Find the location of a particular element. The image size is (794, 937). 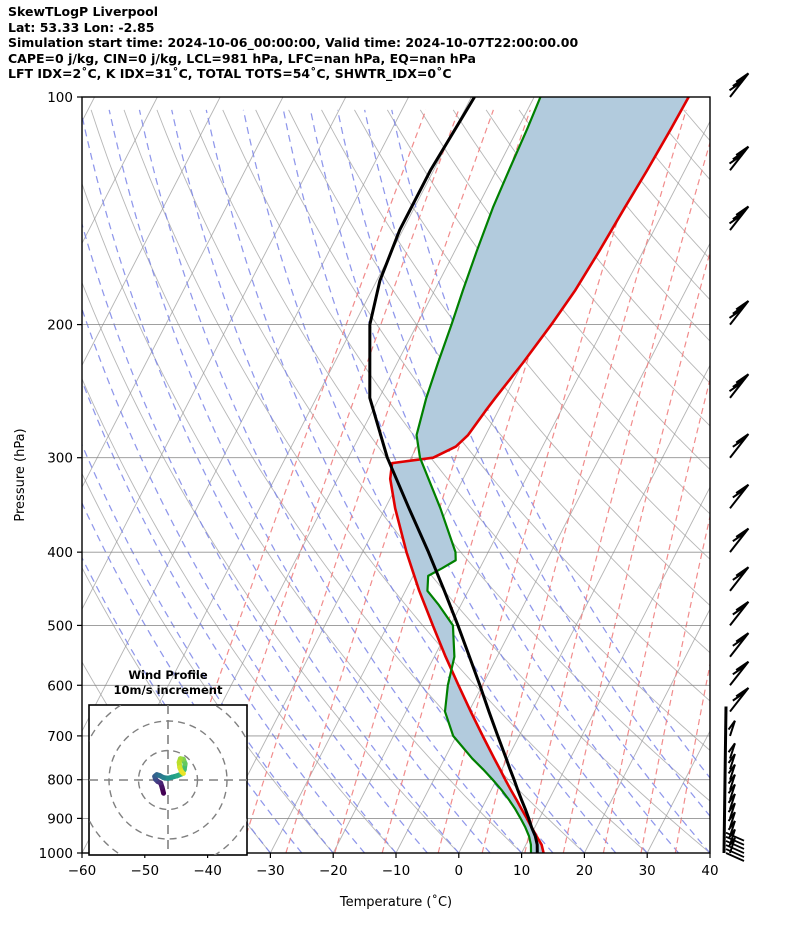

x-tick-label: 30 is located at coordinates (647, 871).